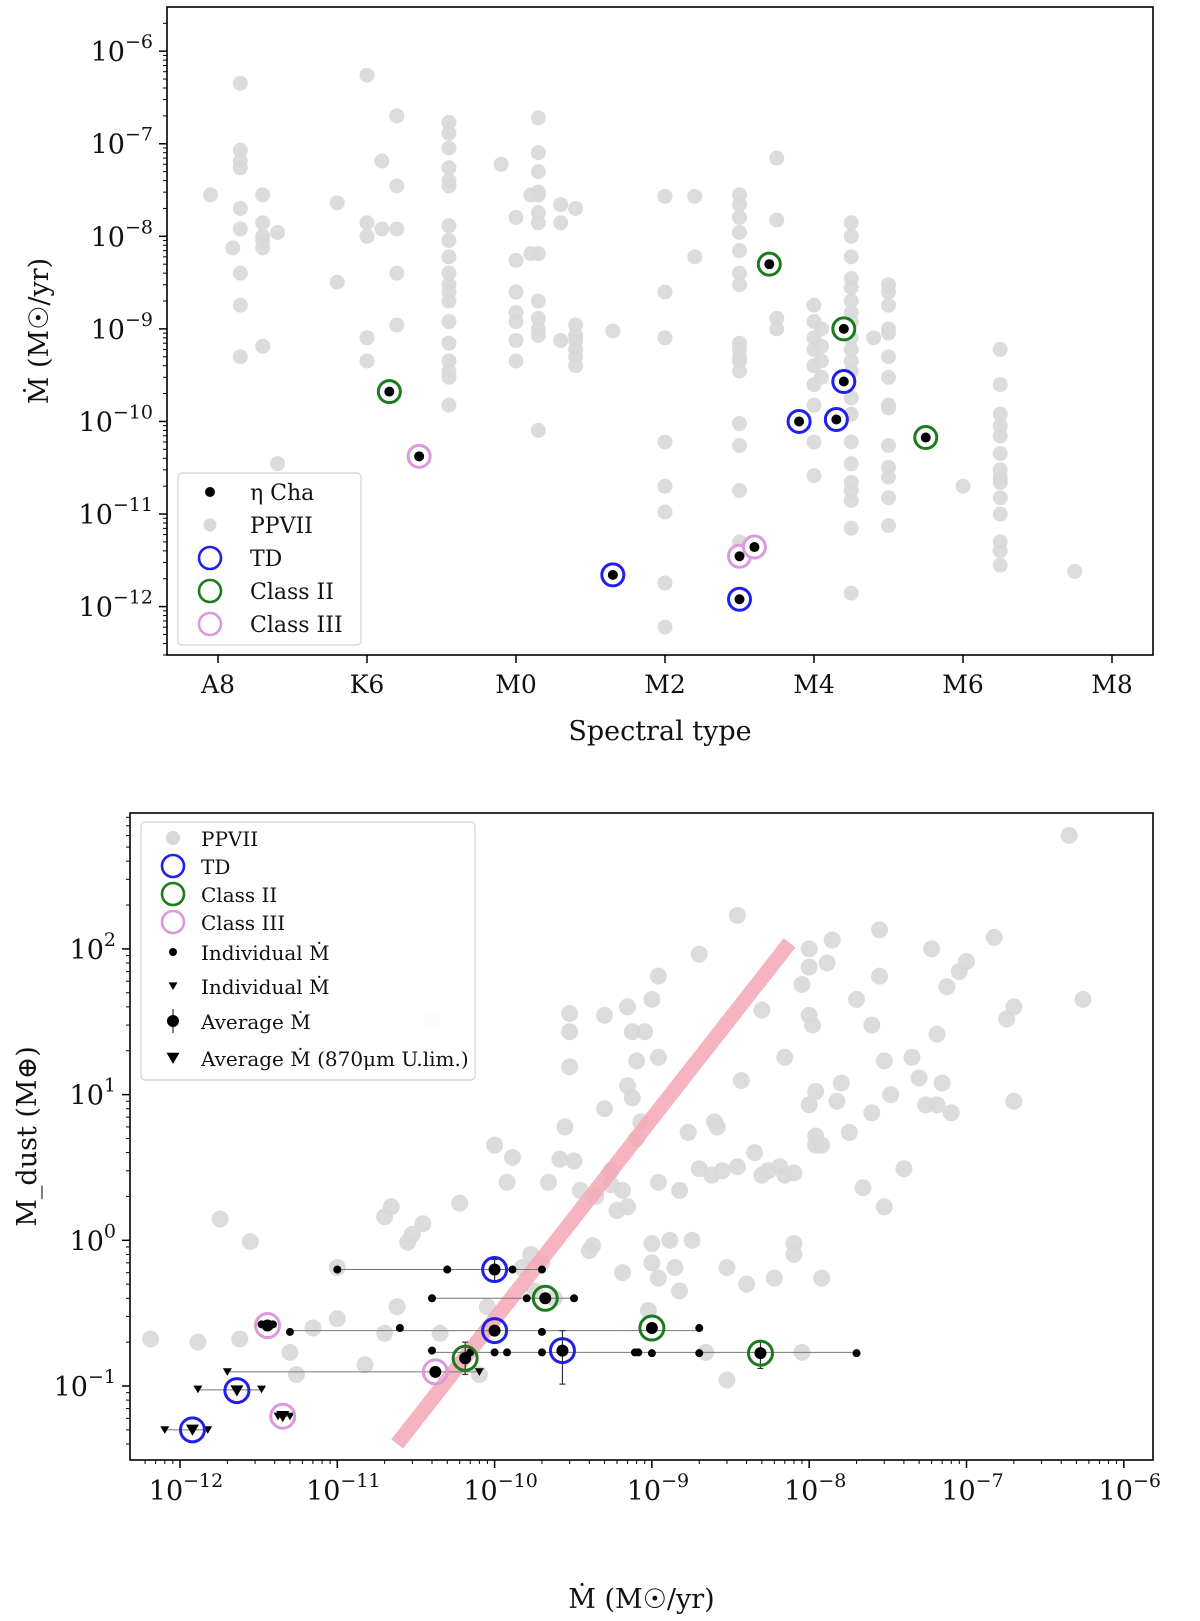  Describe the element at coordinates (516, 684) in the screenshot. I see `x-tick-label: M0` at that location.